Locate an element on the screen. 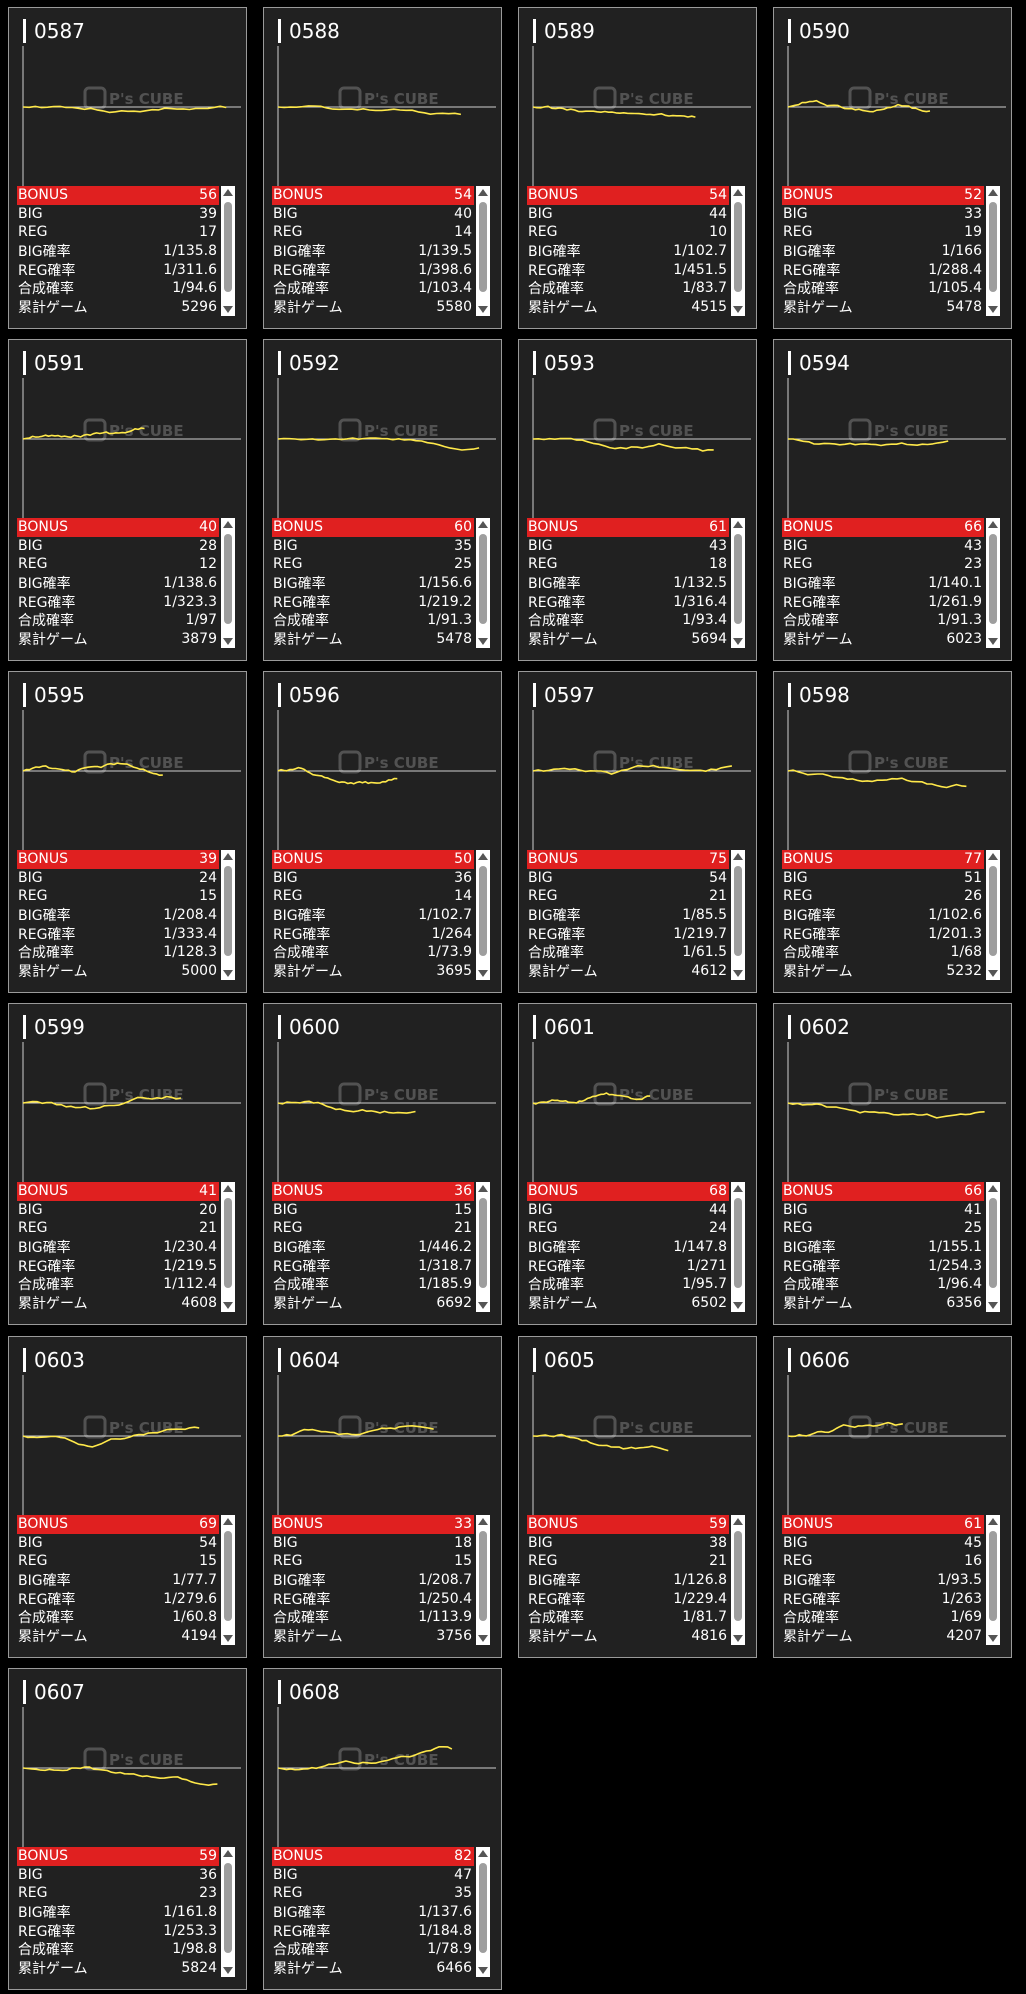 This screenshot has width=1026, height=1994. machine-card: 0594 P's CUBE BONUS 66 BIG 43 REG is located at coordinates (892, 500).